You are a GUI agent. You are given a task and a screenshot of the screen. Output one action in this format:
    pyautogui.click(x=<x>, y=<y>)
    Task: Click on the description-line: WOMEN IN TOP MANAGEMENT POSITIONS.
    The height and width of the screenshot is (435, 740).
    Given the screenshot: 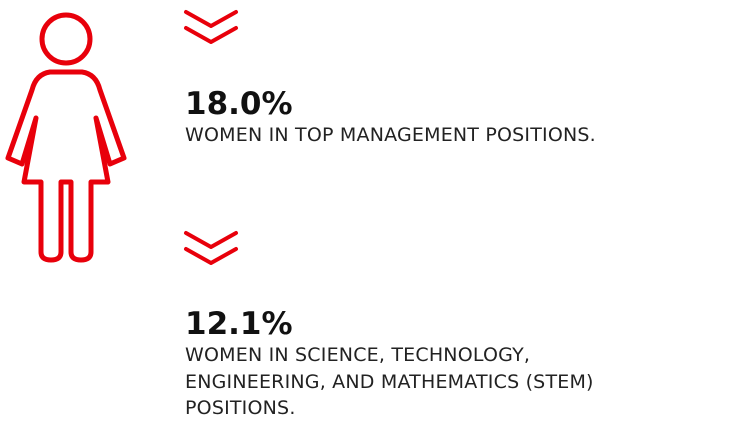 What is the action you would take?
    pyautogui.click(x=390, y=135)
    